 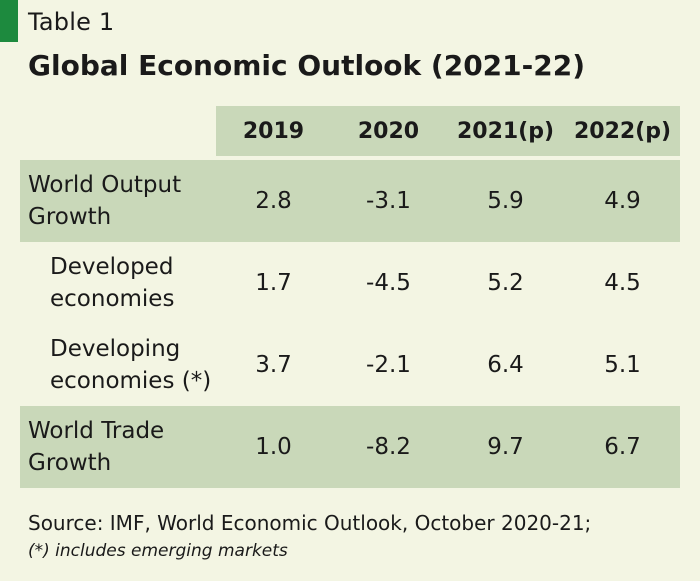 What do you see at coordinates (131, 381) in the screenshot?
I see `row-label-line2: economies (*)` at bounding box center [131, 381].